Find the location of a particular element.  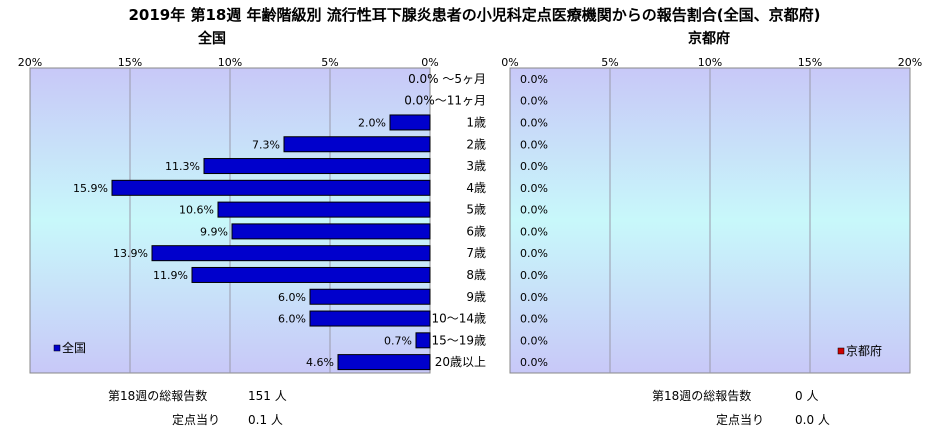

national-value-label: 15.9% is located at coordinates (90, 188).